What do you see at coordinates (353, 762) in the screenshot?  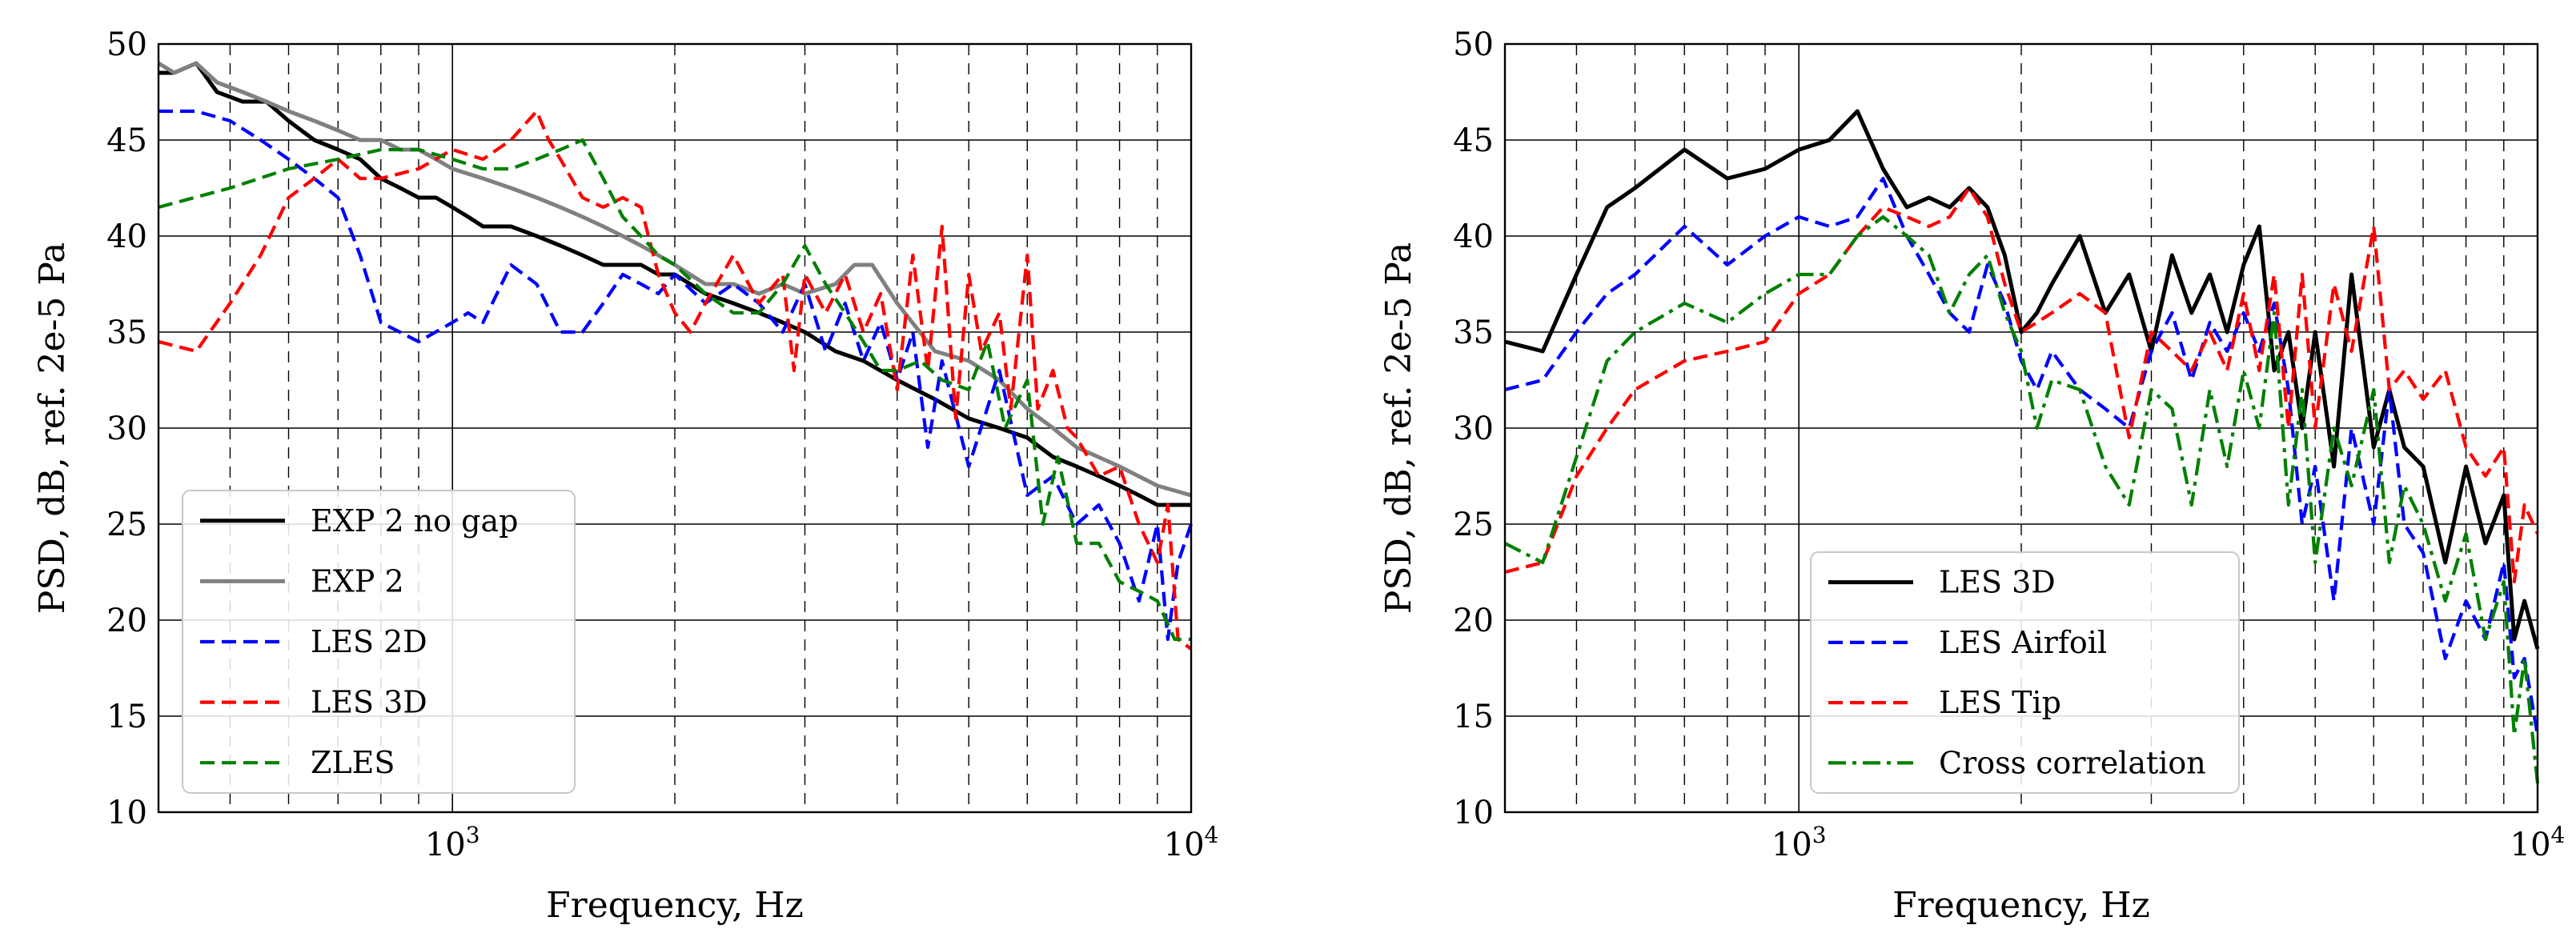 I see `legend-entry: ZLES` at bounding box center [353, 762].